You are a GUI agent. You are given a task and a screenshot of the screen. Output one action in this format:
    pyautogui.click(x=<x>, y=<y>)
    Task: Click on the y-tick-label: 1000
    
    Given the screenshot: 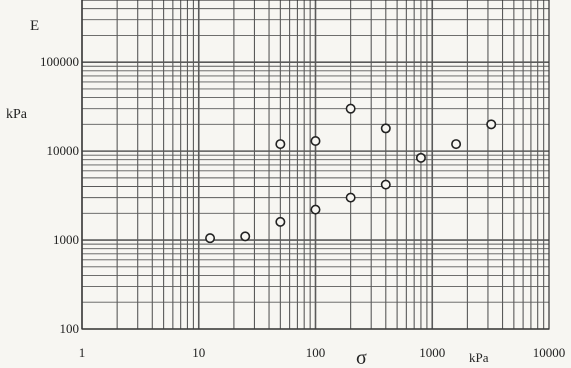 What is the action you would take?
    pyautogui.click(x=66, y=239)
    